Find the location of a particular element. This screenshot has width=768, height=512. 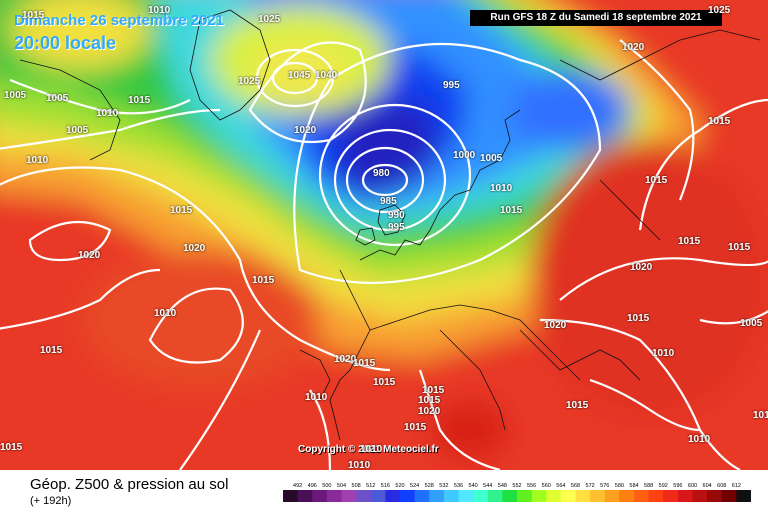

legend-value: 544 is located at coordinates (487, 486).